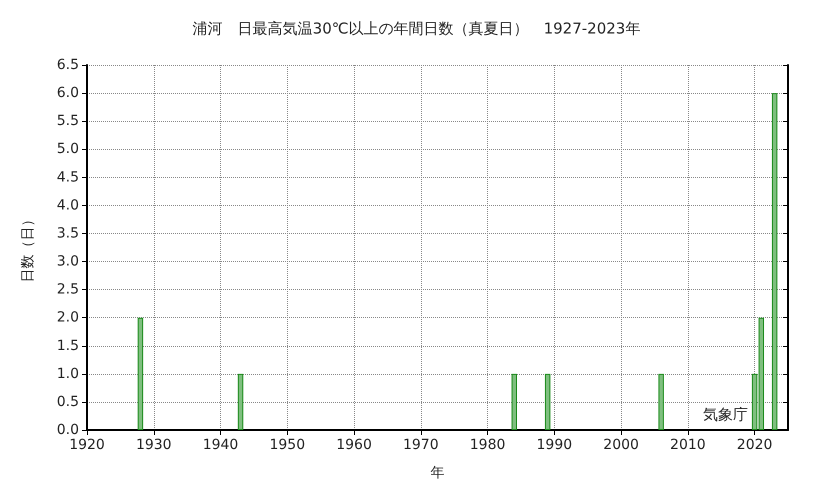  I want to click on x-tick-label: 1960, so click(354, 445).